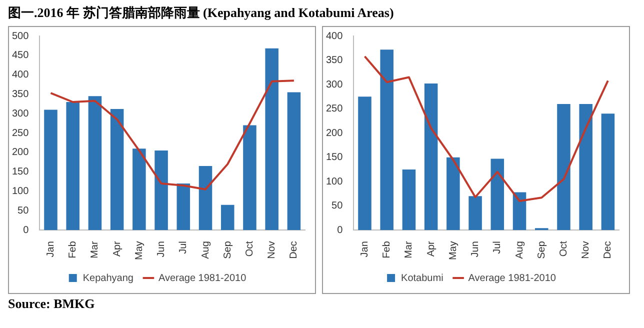  What do you see at coordinates (21, 56) in the screenshot?
I see `y-tick-label: 450` at bounding box center [21, 56].